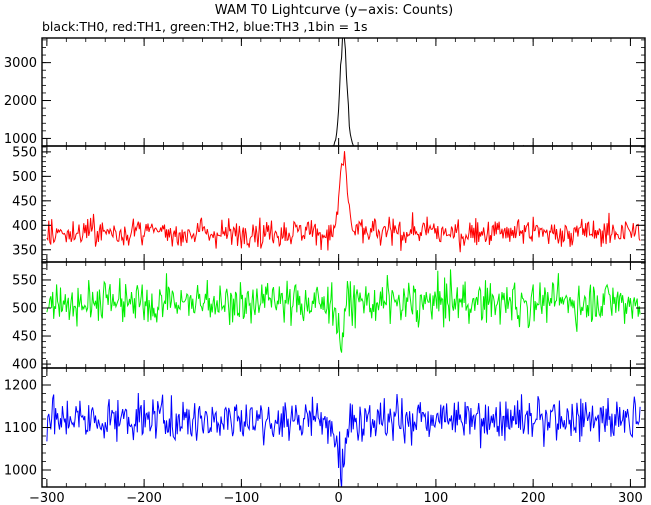 This screenshot has width=651, height=505. What do you see at coordinates (435, 498) in the screenshot?
I see `x-tick-label: 100` at bounding box center [435, 498].